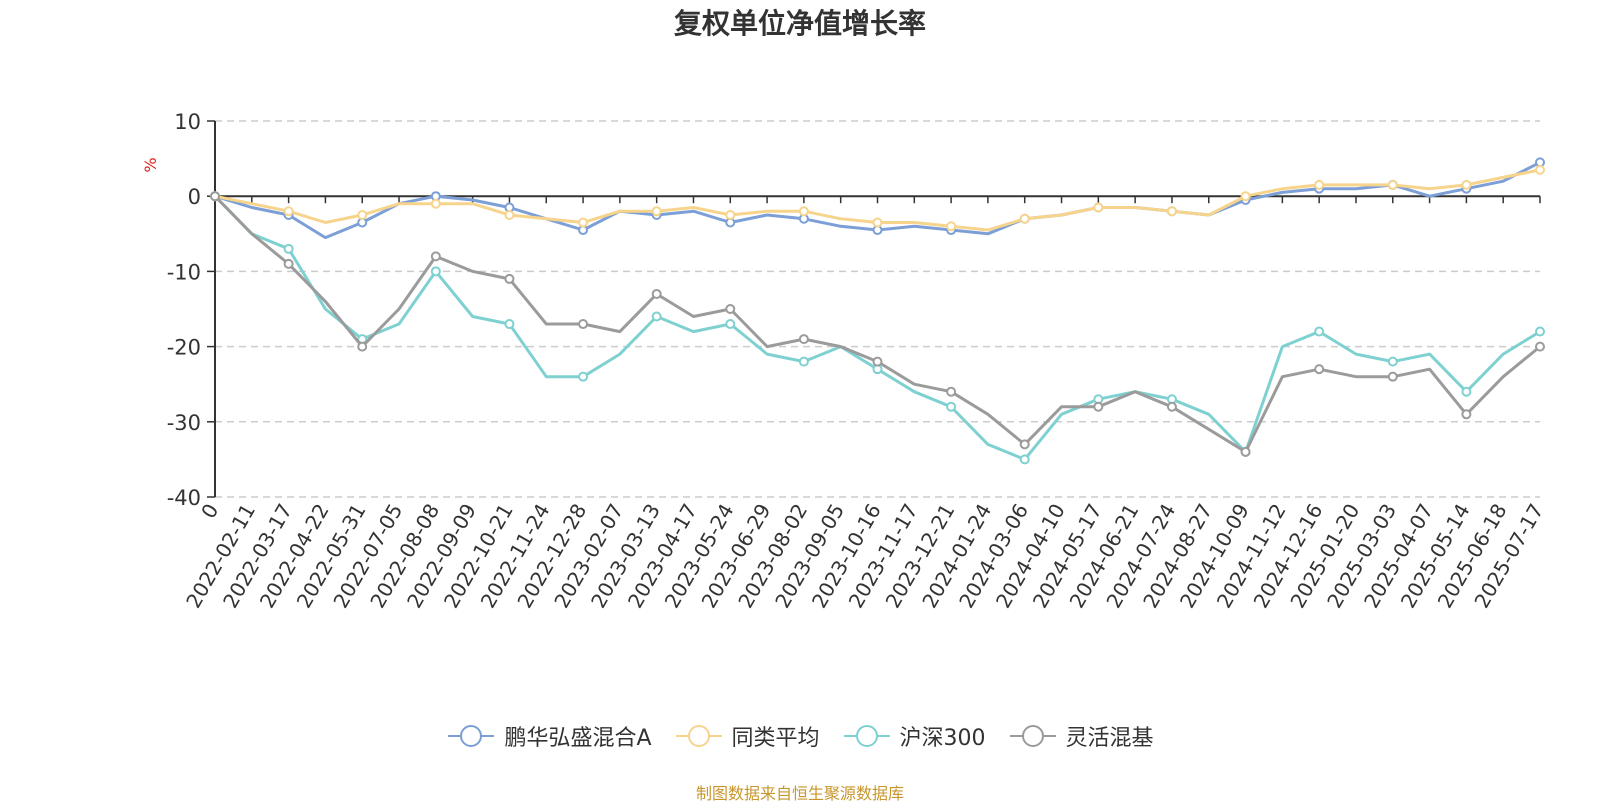  What do you see at coordinates (799, 23) in the screenshot?
I see `chart-title: 复权单位净值增长率` at bounding box center [799, 23].